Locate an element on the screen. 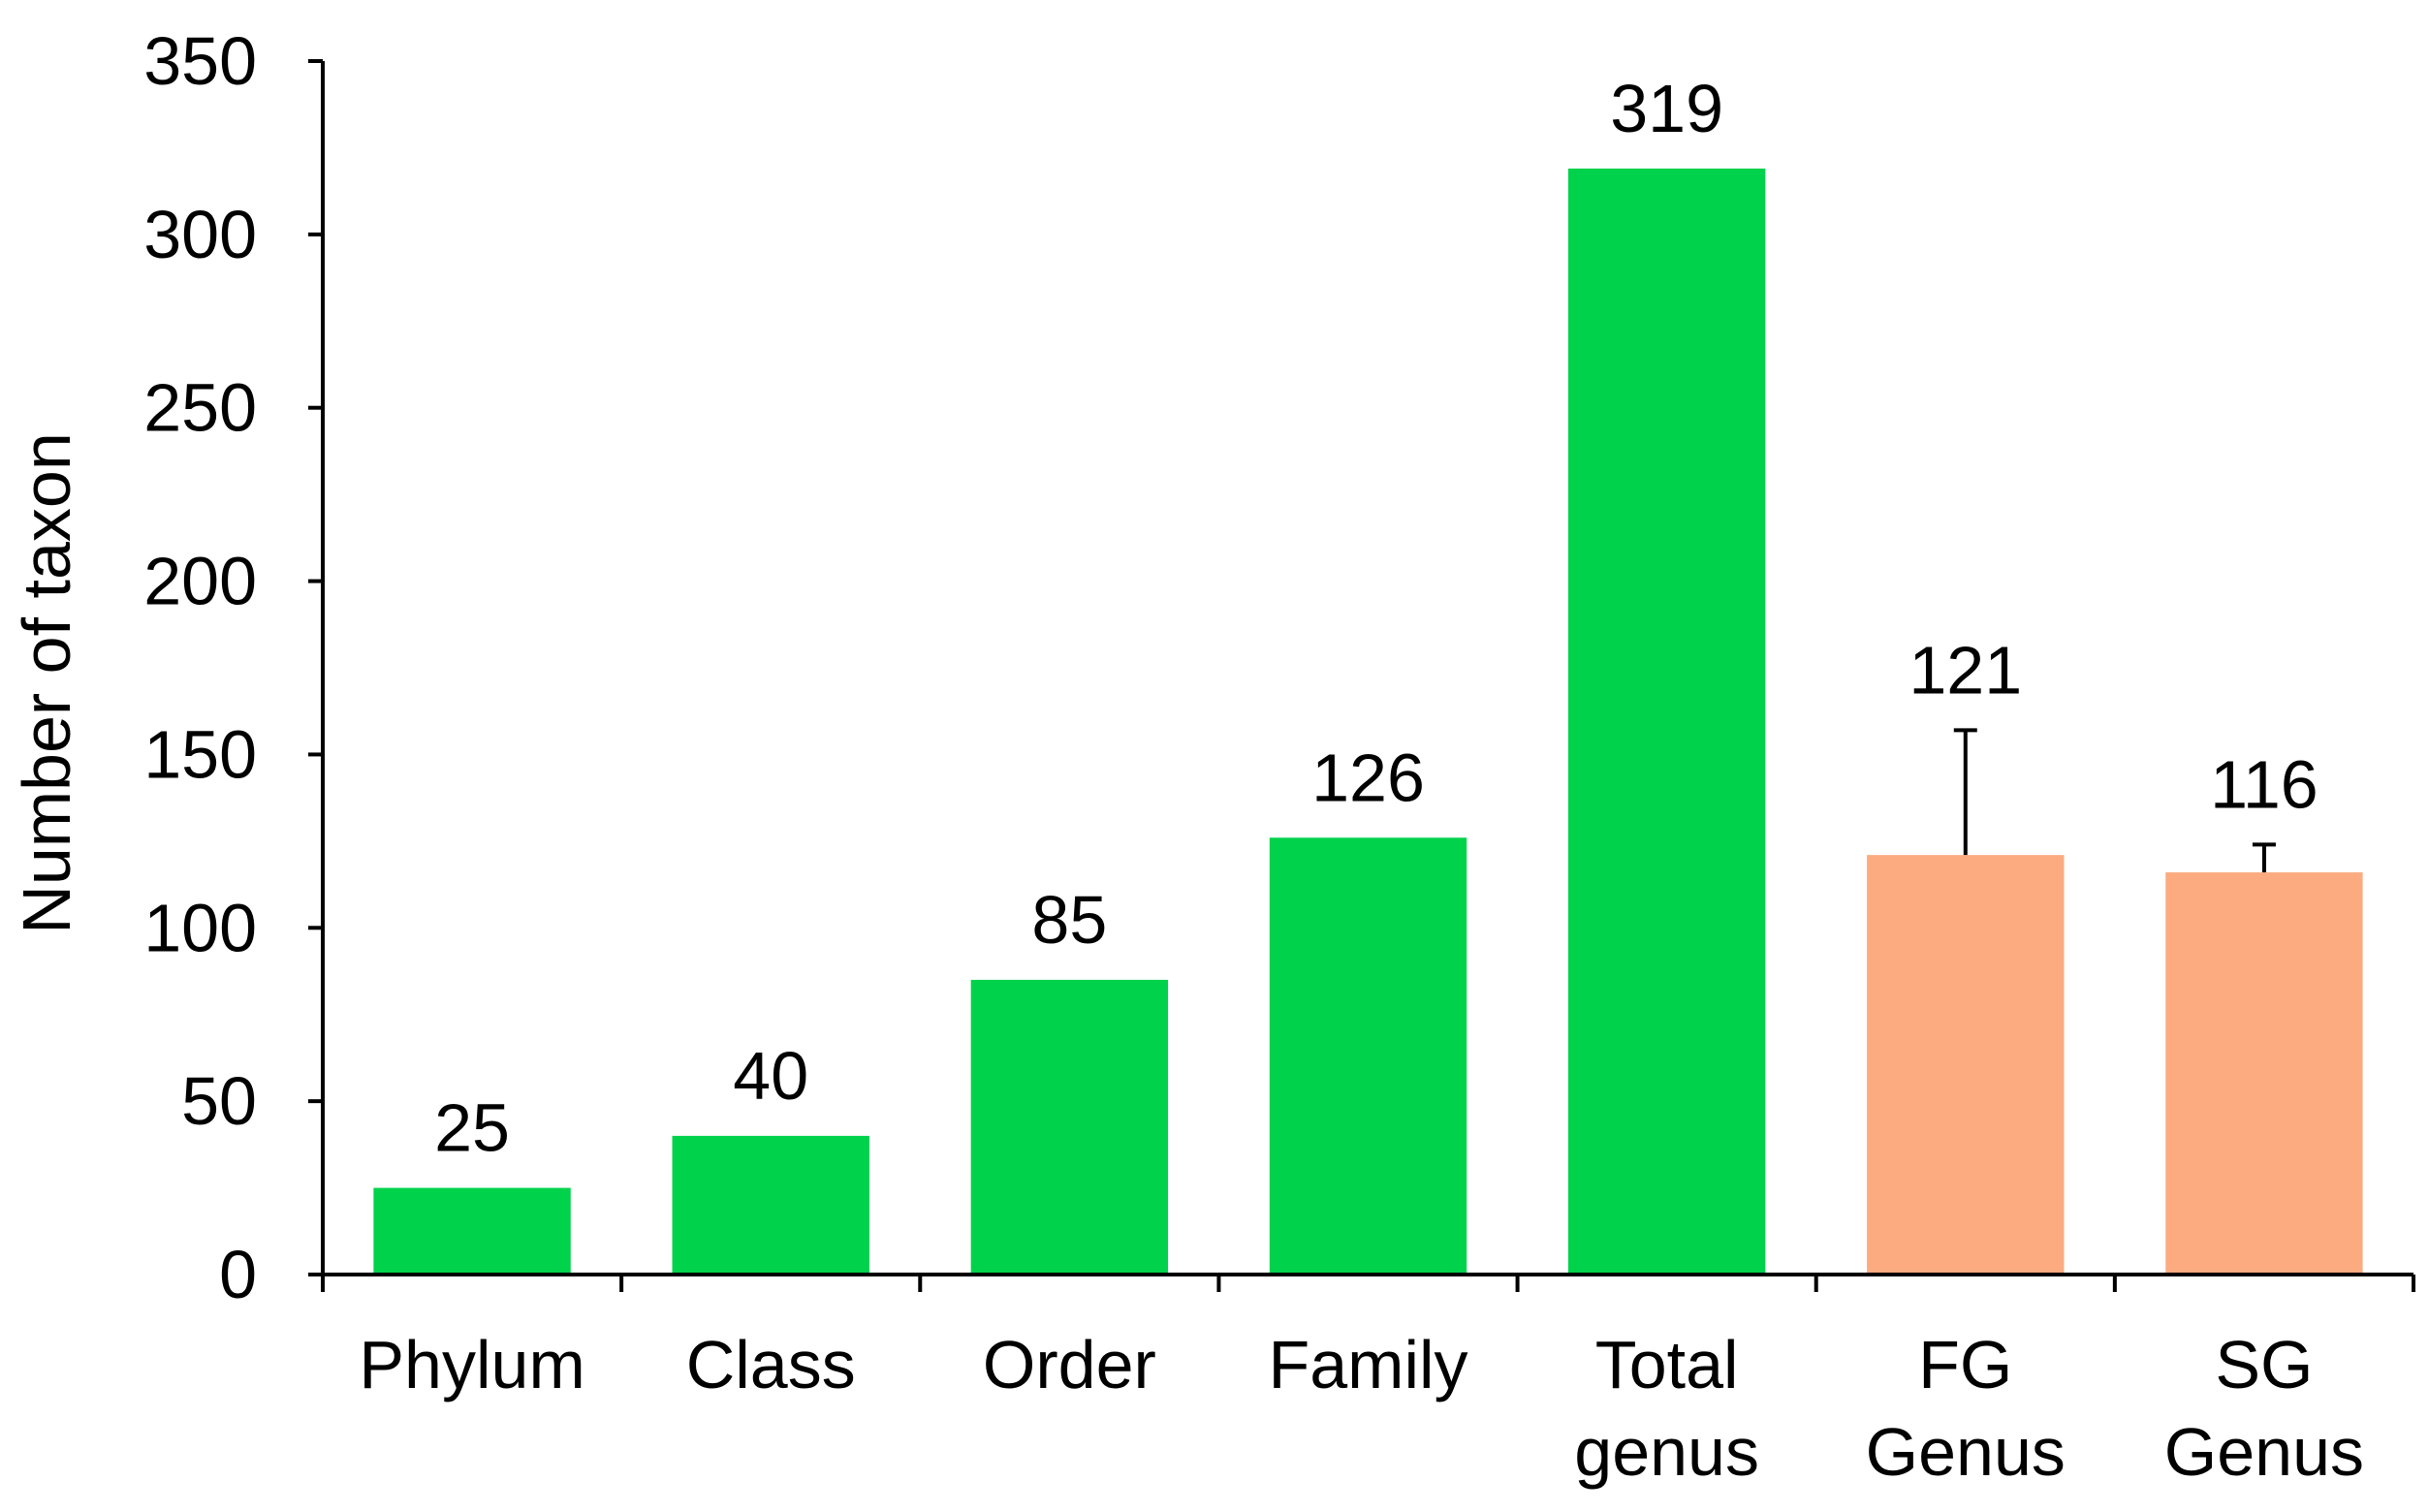 This screenshot has width=2429, height=1512. y-tick-label: 300 is located at coordinates (200, 234).